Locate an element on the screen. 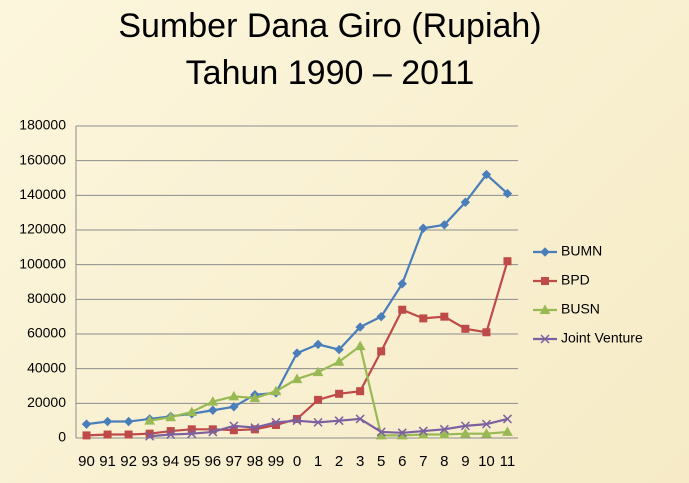 The image size is (689, 483). x-tick-label: 91 is located at coordinates (107, 461).